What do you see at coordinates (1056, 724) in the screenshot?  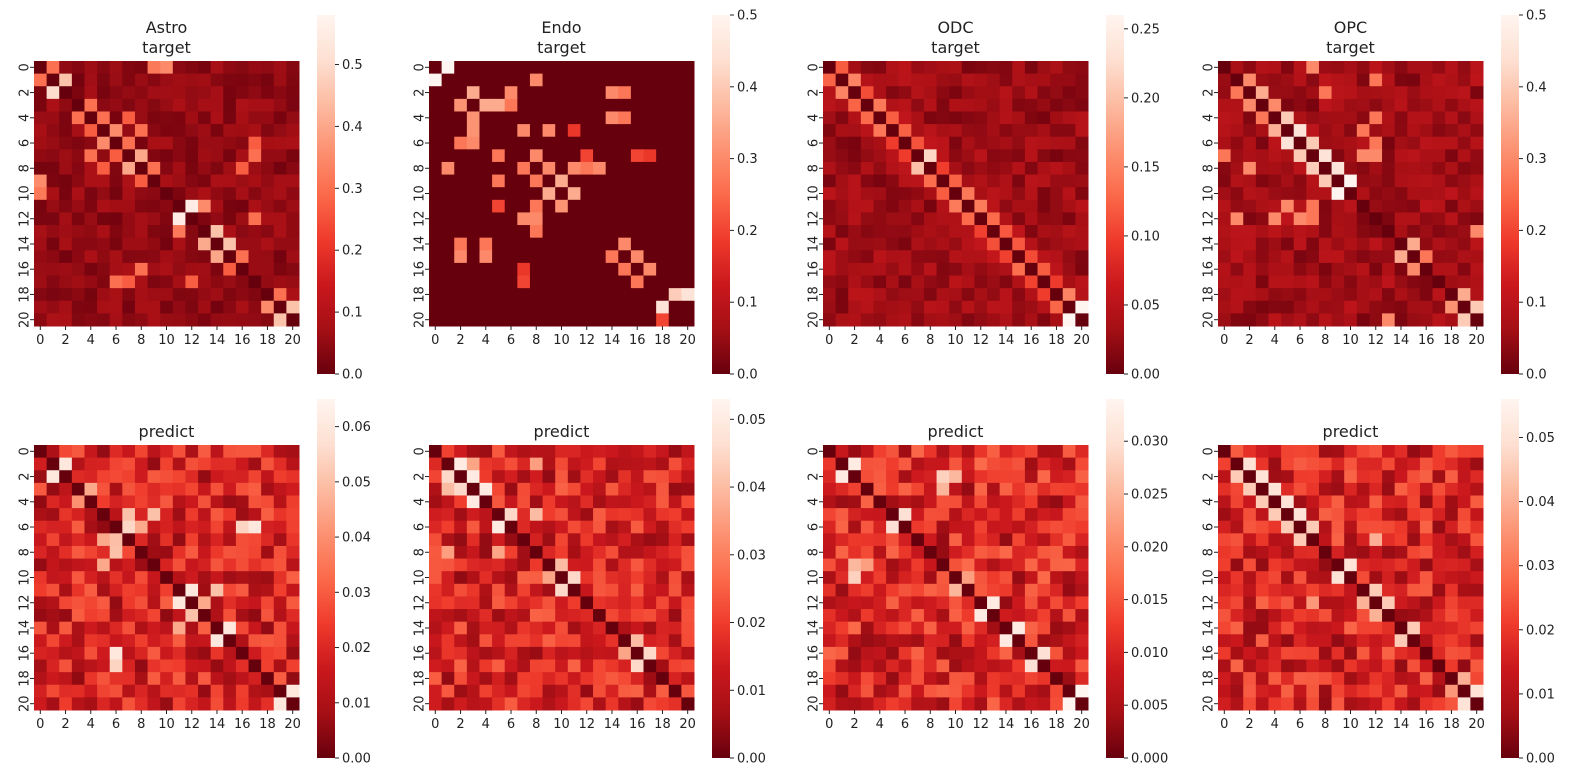 I see `x-tick-label: 18` at bounding box center [1056, 724].